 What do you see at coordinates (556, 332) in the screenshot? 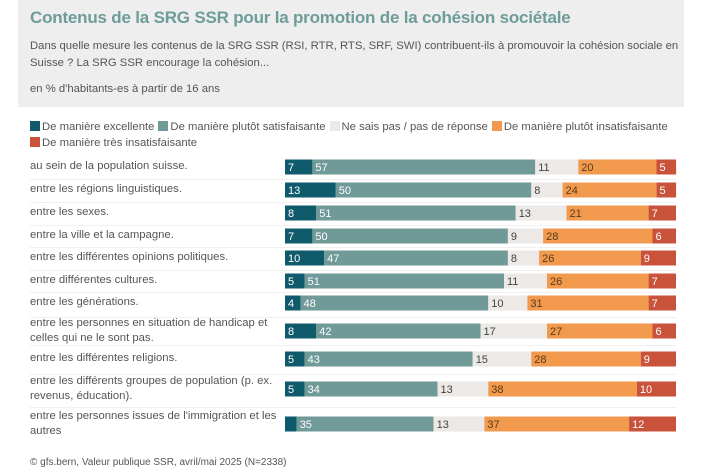
I see `data-label: 27` at bounding box center [556, 332].